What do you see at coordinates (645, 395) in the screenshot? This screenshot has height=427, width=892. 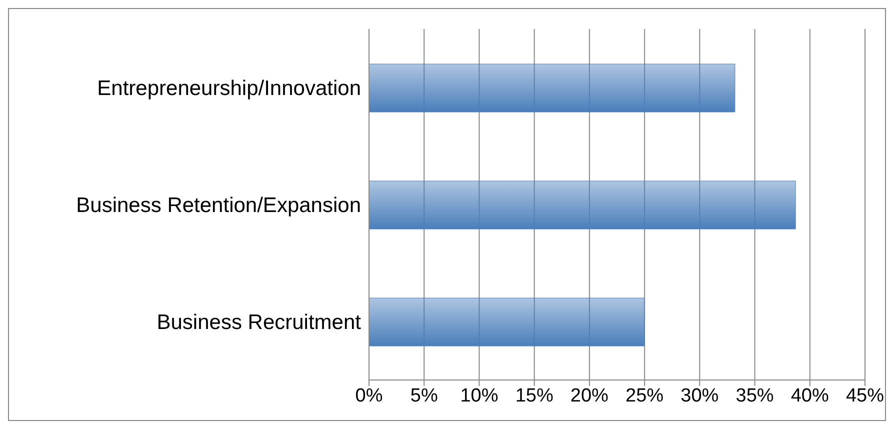 I see `x-tick-label: 25%` at bounding box center [645, 395].